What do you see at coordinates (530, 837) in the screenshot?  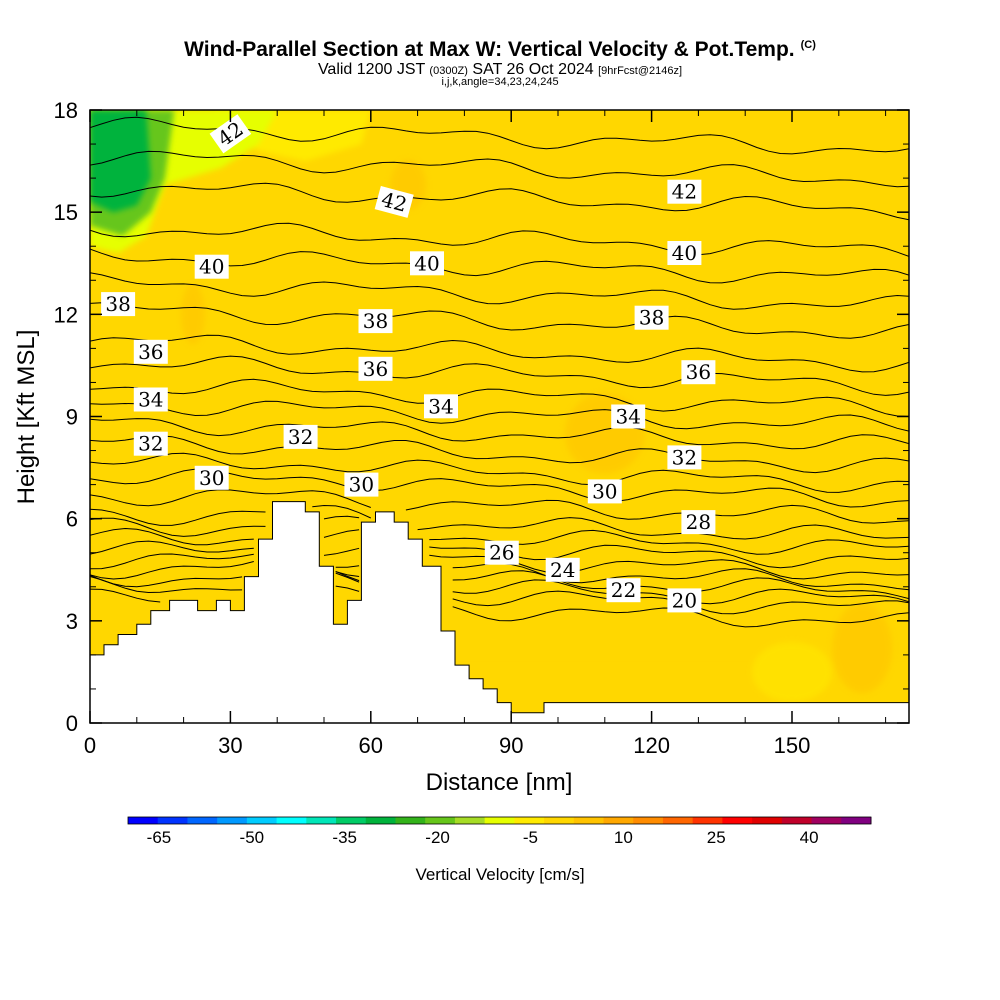 I see `colorbar-tick-label: -5` at bounding box center [530, 837].